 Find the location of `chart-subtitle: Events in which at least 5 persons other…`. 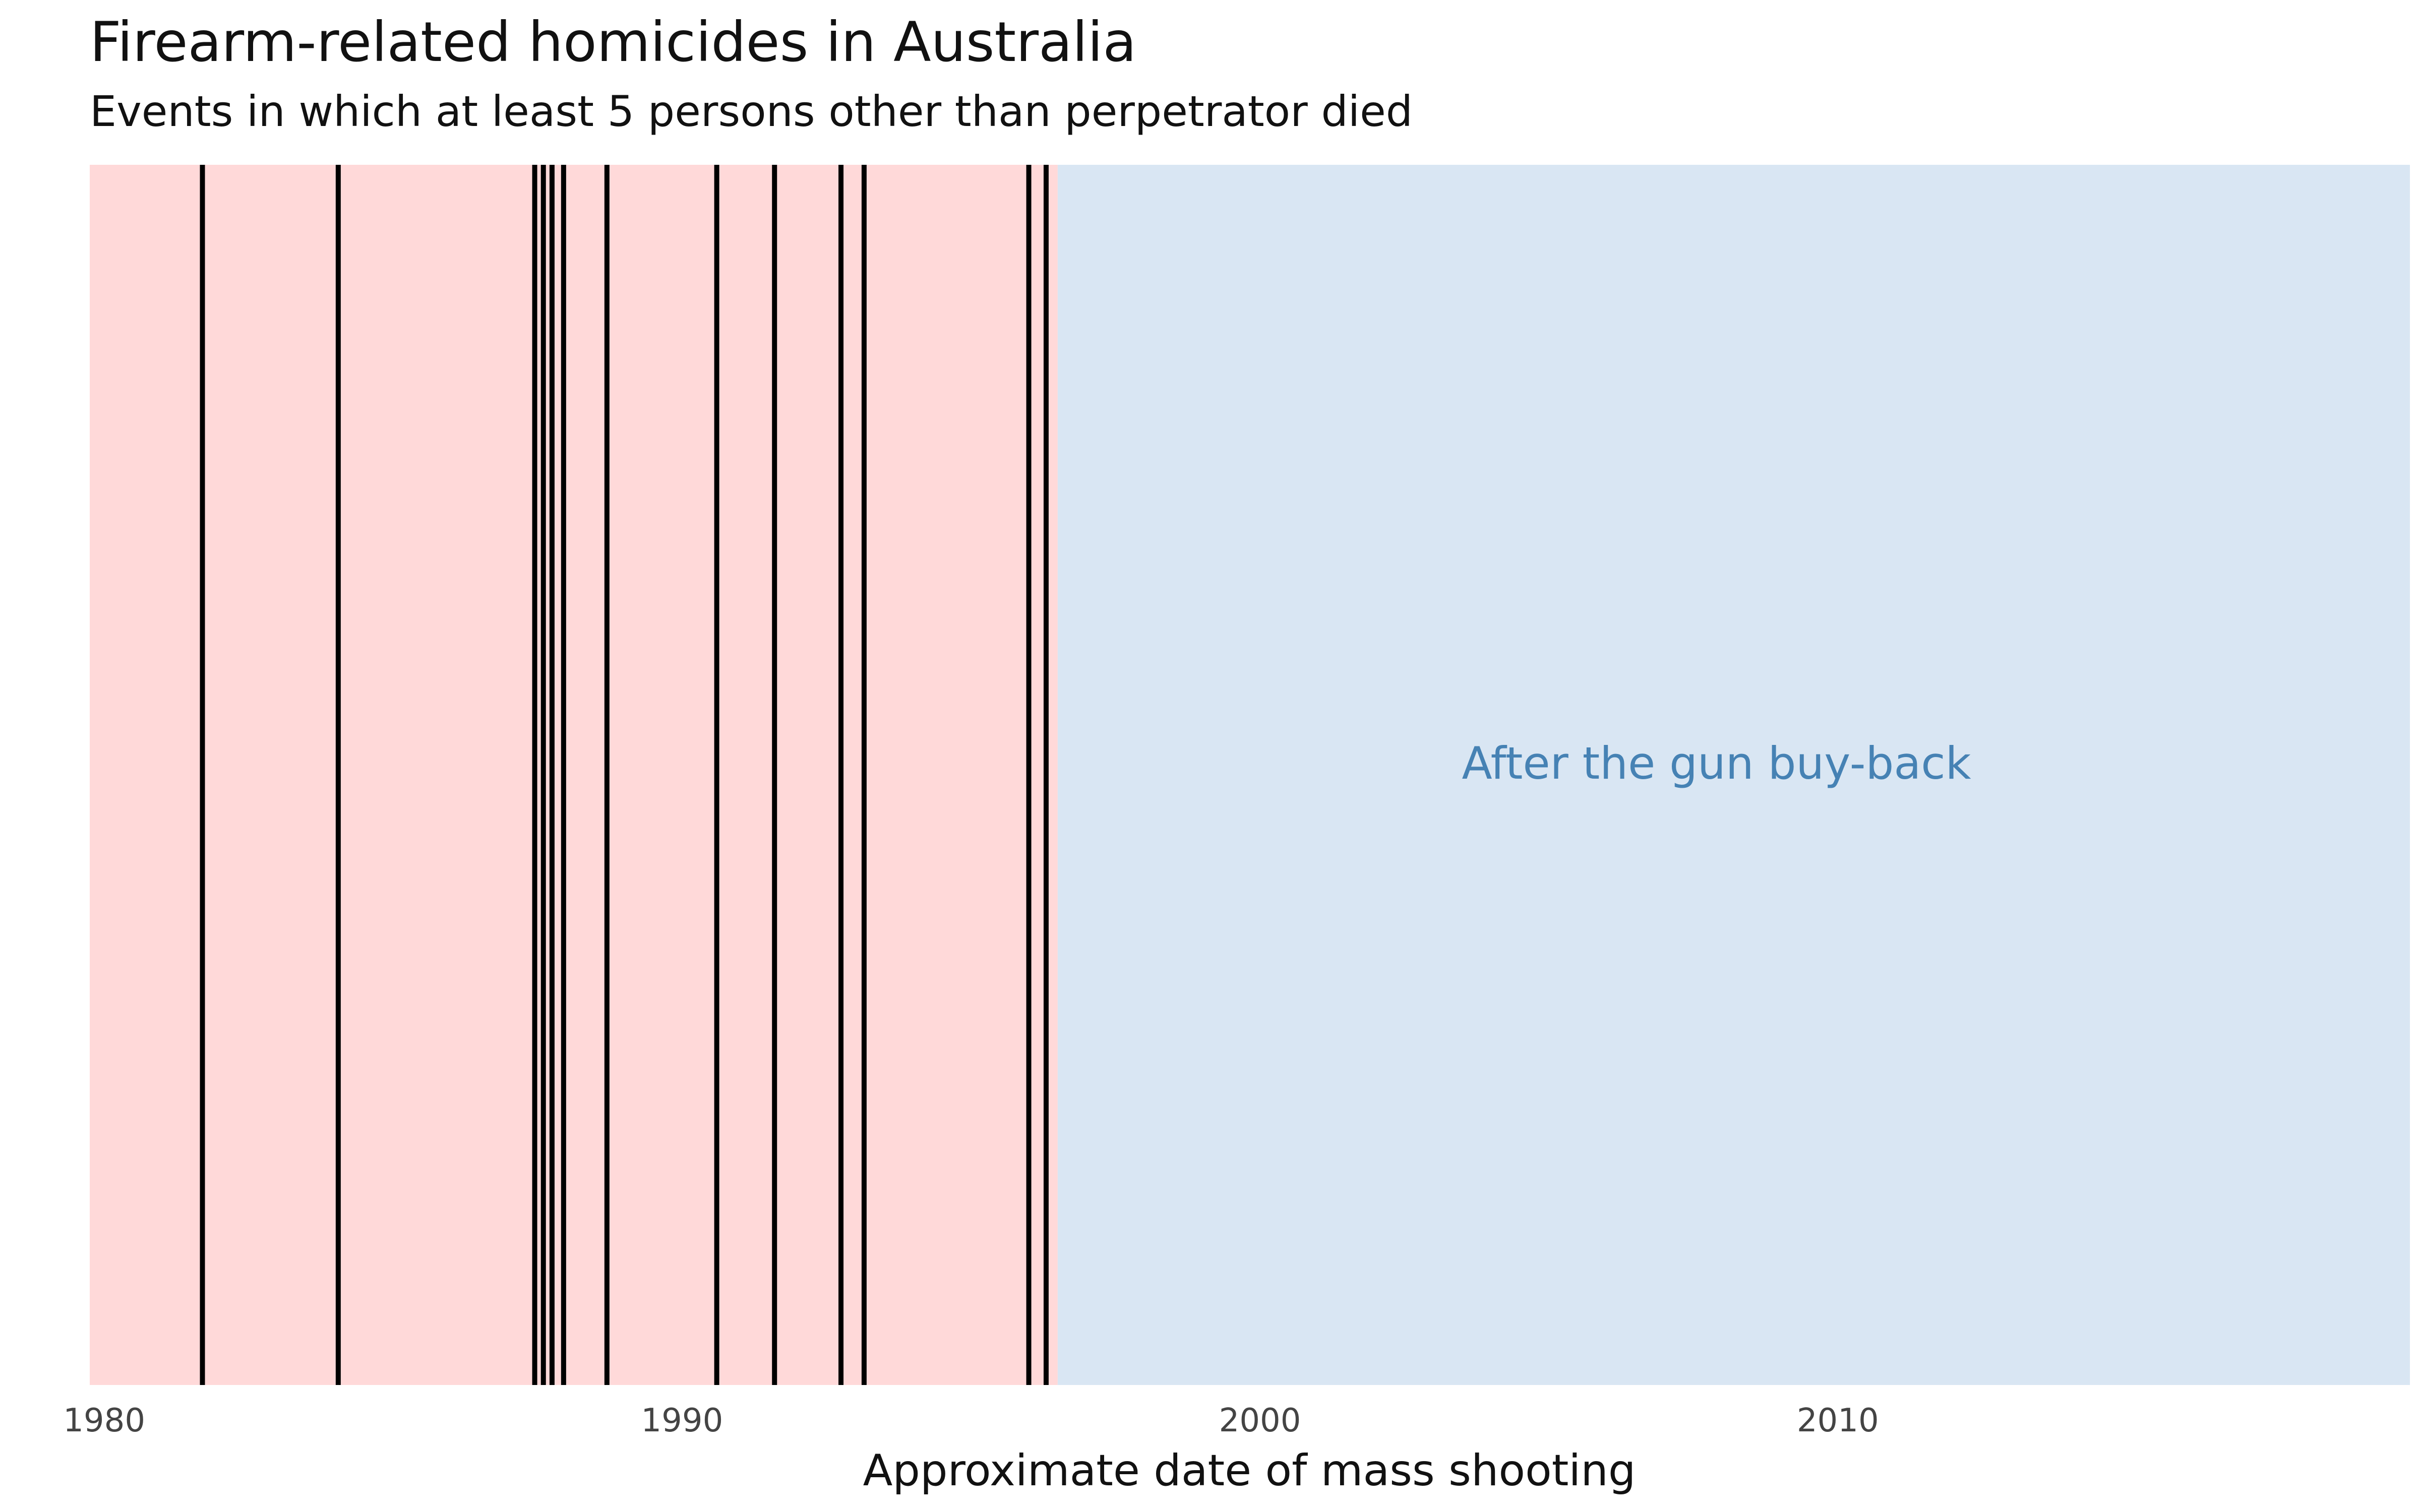

chart-subtitle: Events in which at least 5 persons other… is located at coordinates (751, 111).